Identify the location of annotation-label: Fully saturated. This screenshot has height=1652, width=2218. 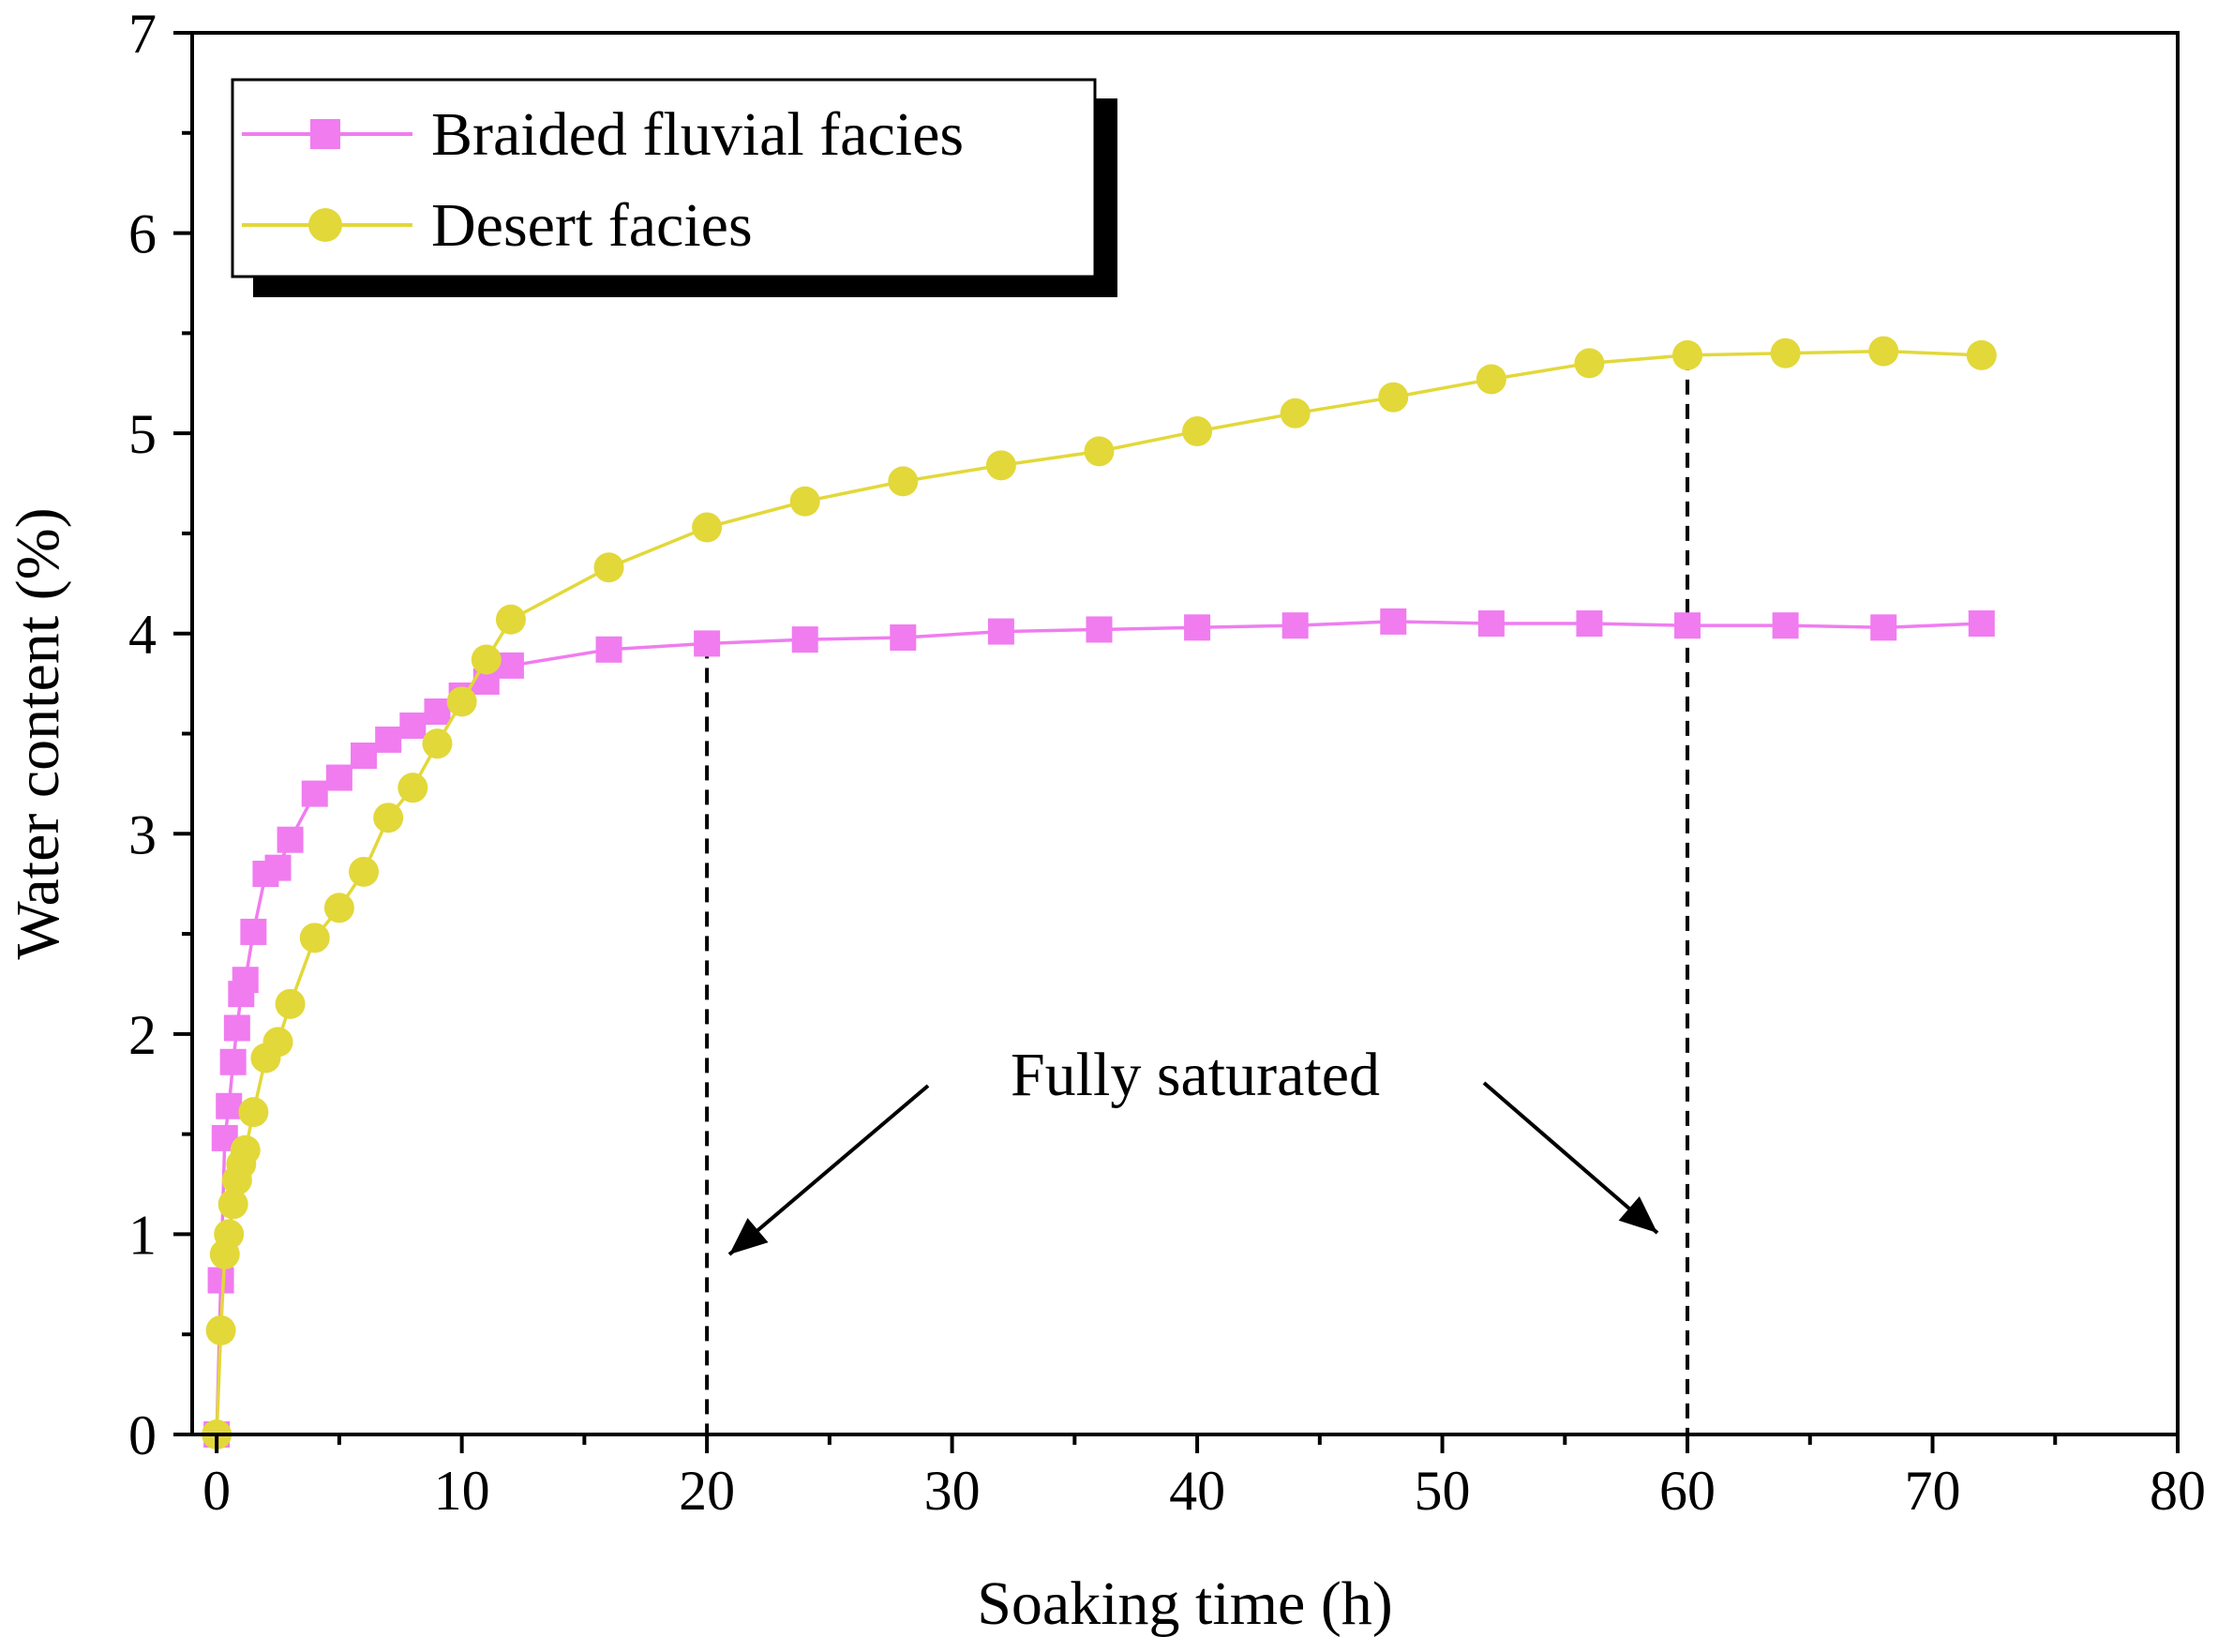
(1195, 1075).